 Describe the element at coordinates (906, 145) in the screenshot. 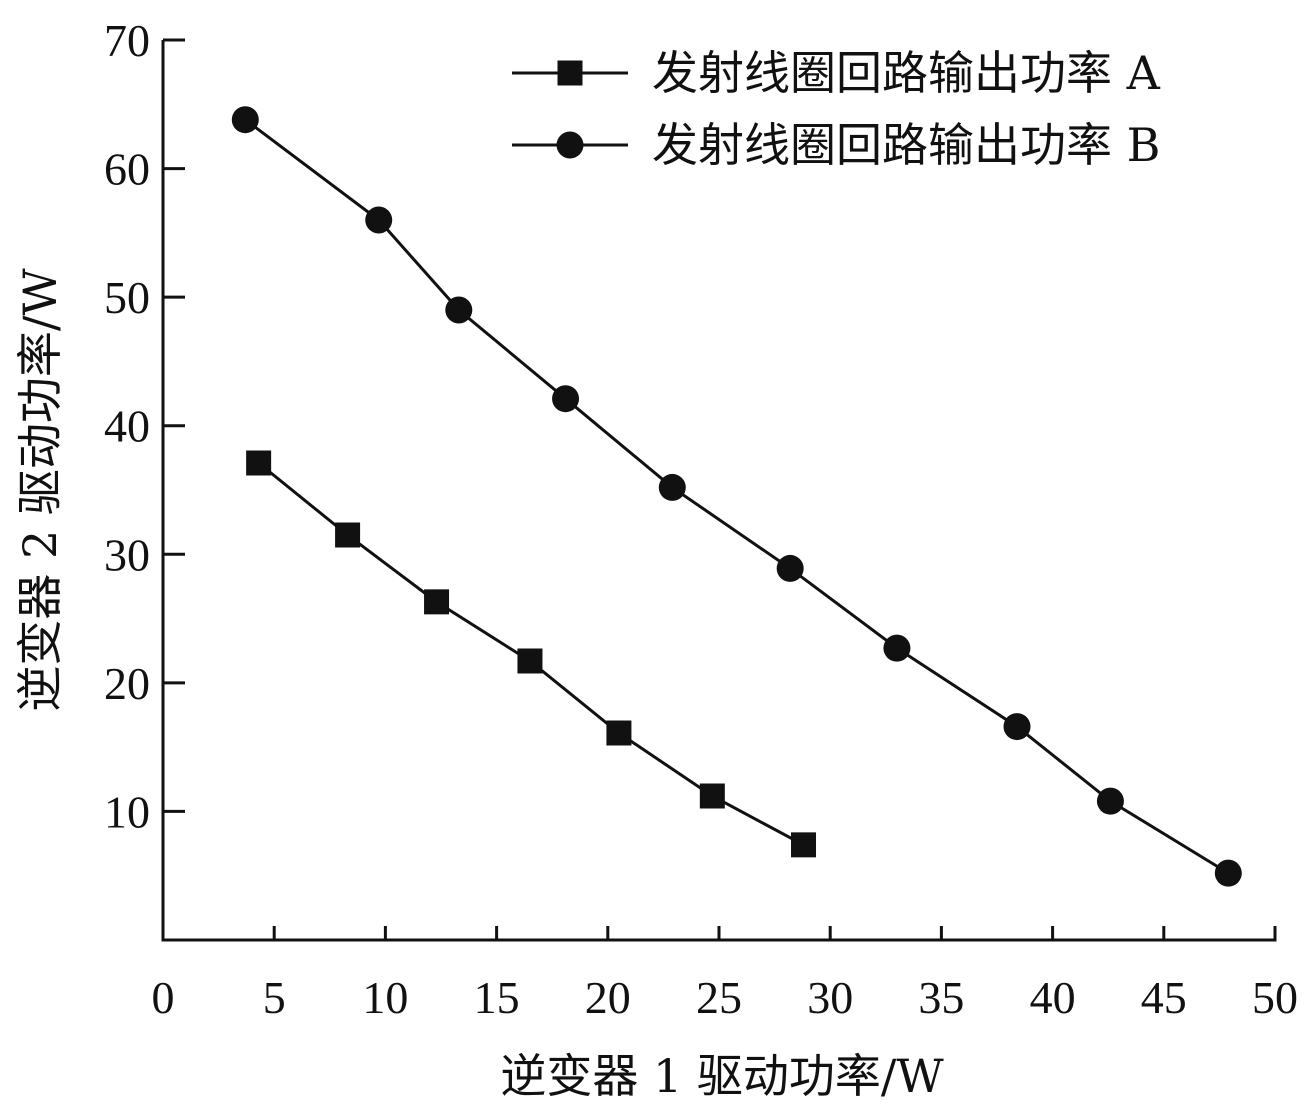

I see `legend-label: 发射线圈回路输出功率 B` at that location.